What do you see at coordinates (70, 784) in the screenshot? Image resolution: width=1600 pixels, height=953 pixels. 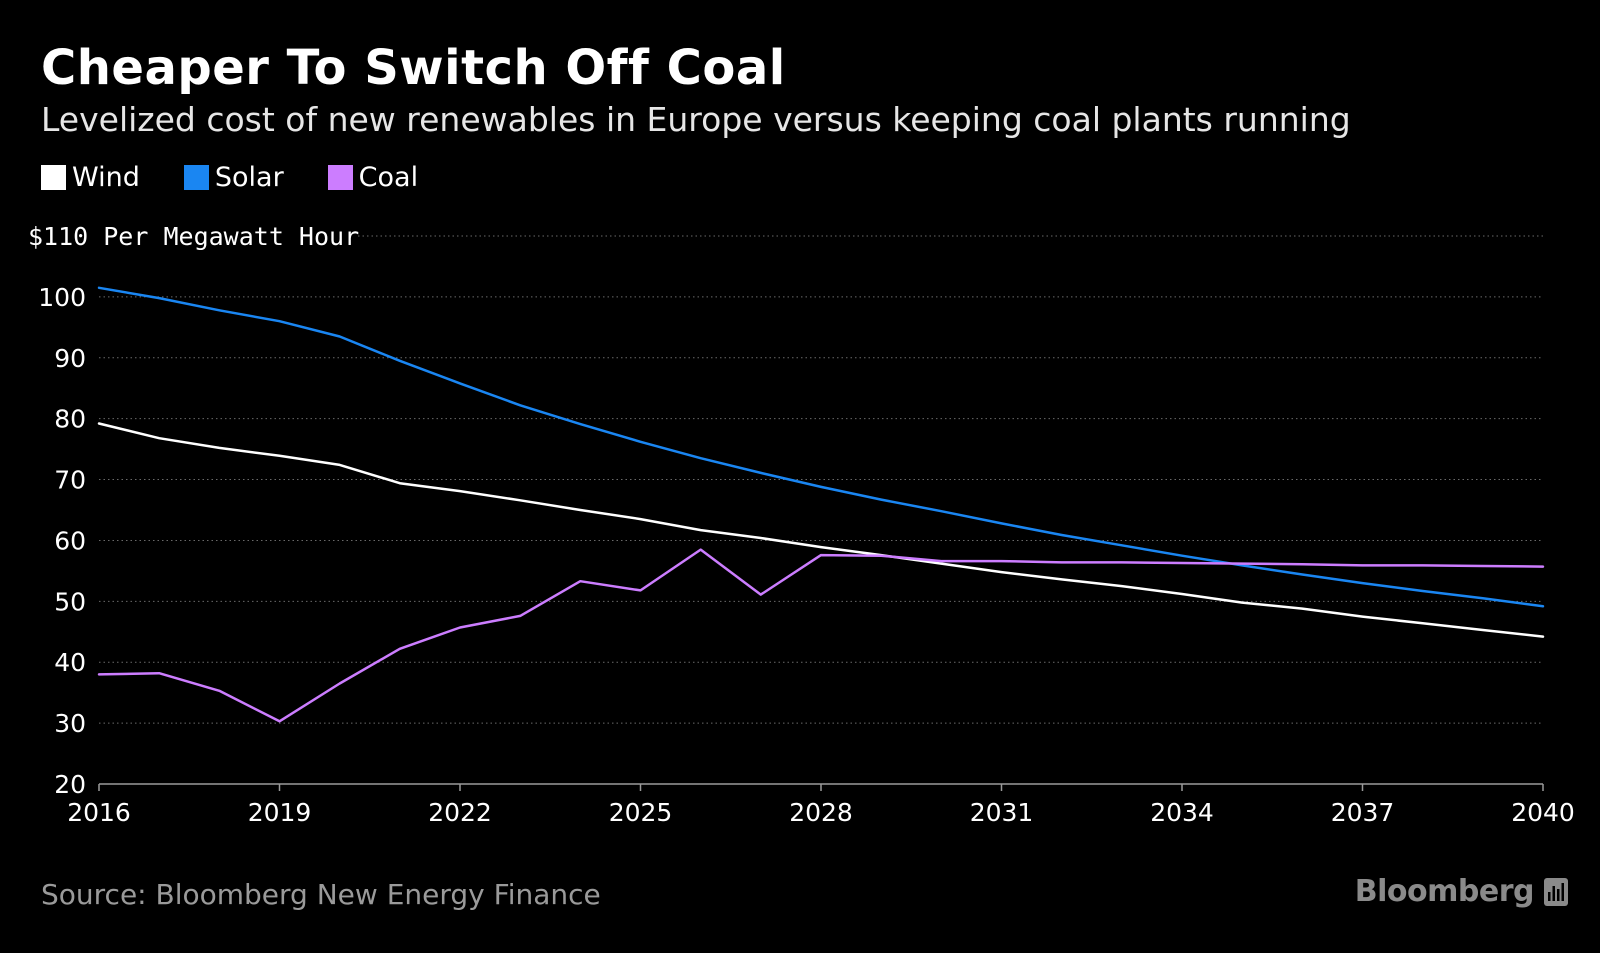 I see `y-tick-label-20: 20` at bounding box center [70, 784].